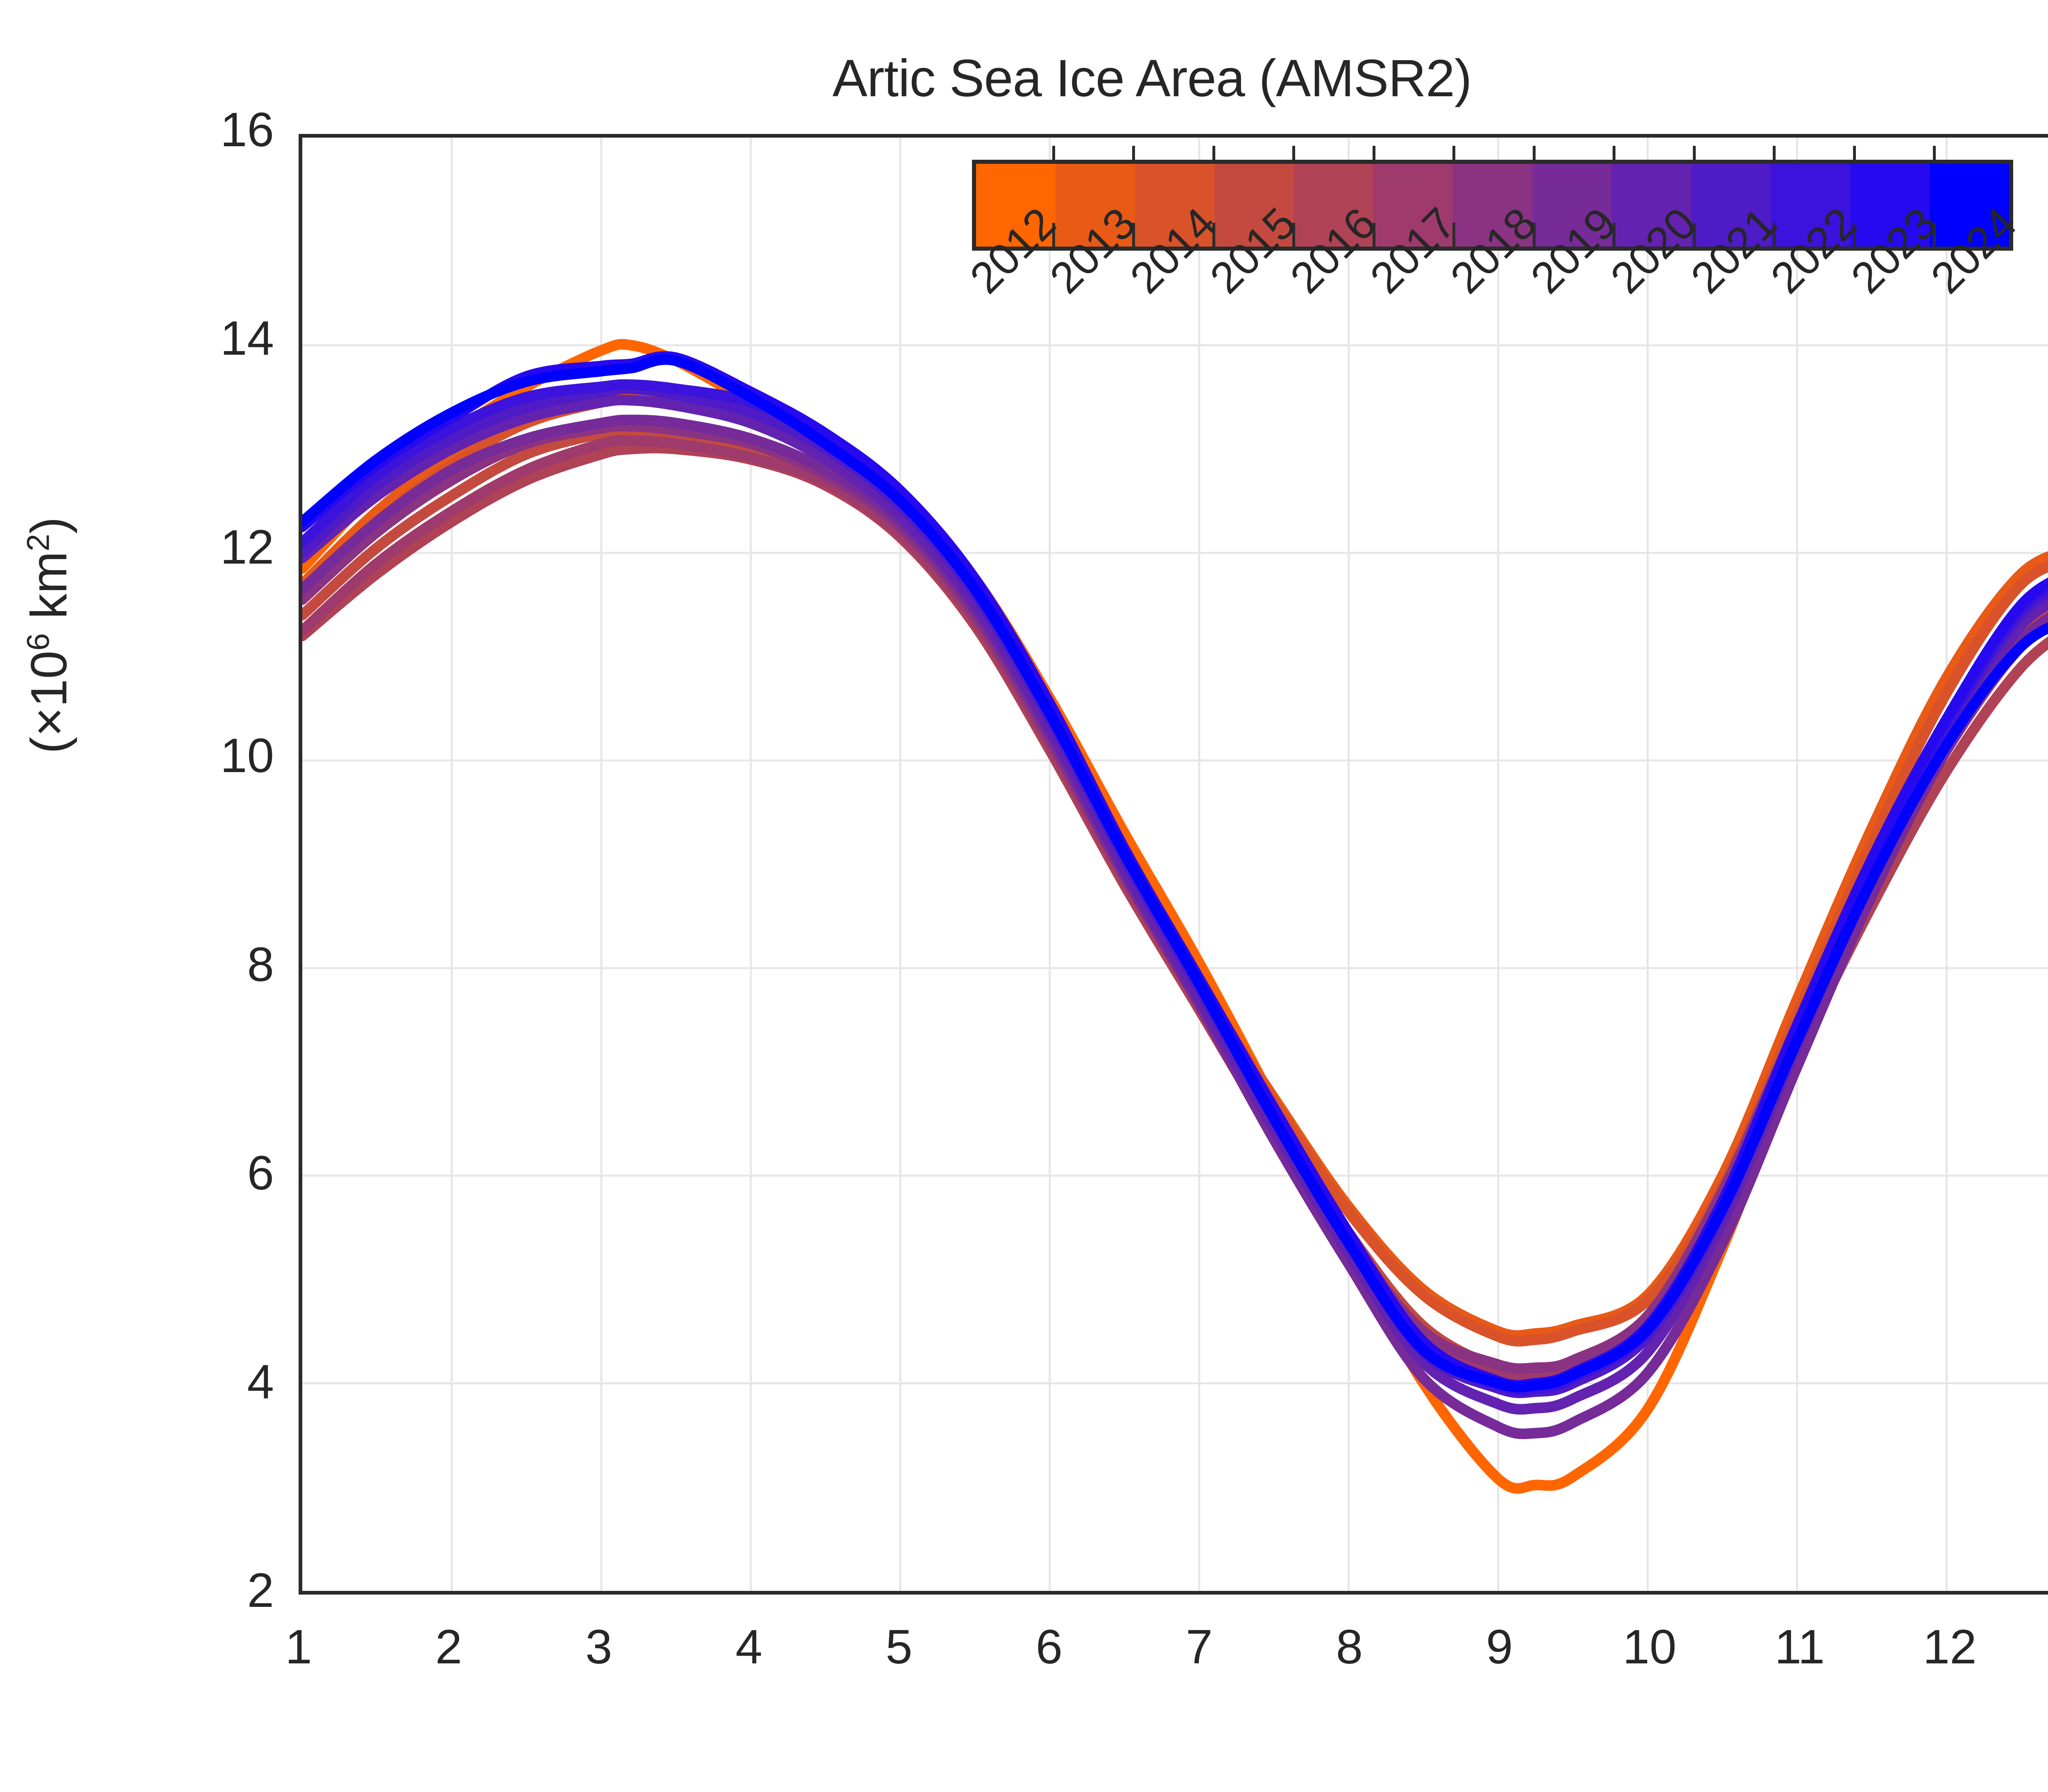  Describe the element at coordinates (1572, 205) in the screenshot. I see `colorbar-segment-2019` at that location.